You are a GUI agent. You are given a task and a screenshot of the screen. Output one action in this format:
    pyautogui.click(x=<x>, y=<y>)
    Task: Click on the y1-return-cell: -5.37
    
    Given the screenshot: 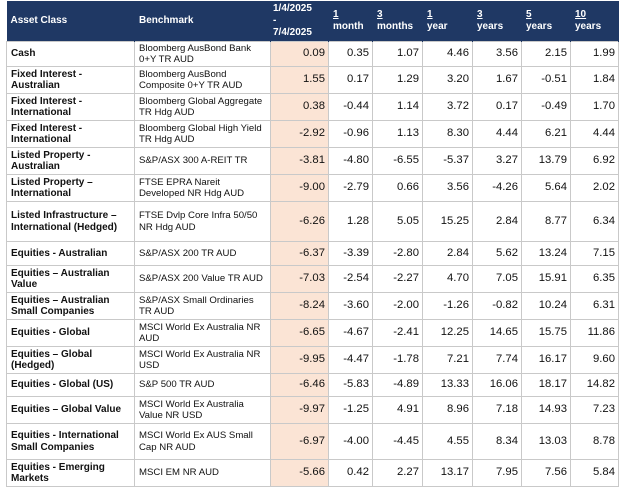 What is the action you would take?
    pyautogui.click(x=447, y=161)
    